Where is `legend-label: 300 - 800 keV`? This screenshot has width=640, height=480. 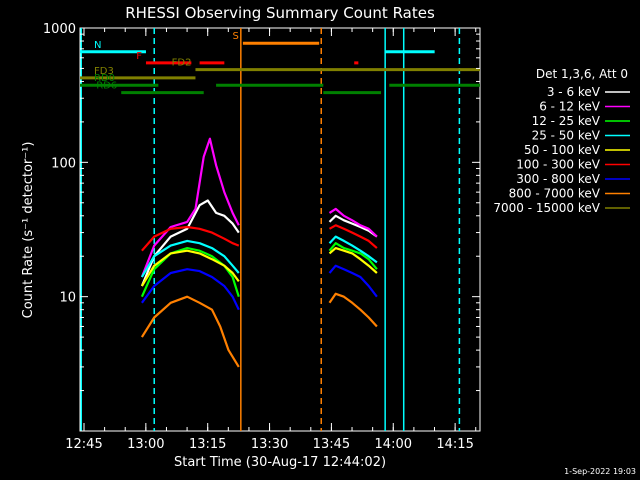 legend-label: 300 - 800 keV is located at coordinates (558, 179).